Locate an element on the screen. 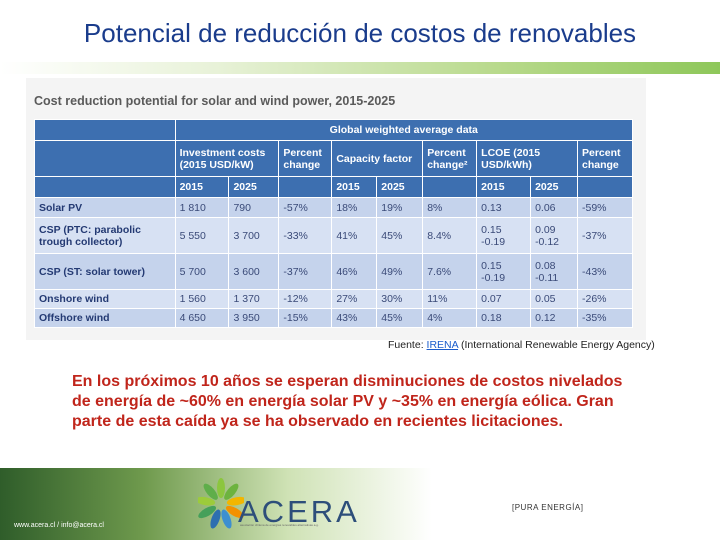 The height and width of the screenshot is (540, 720). header-percent-change: Percent change² is located at coordinates (450, 158).